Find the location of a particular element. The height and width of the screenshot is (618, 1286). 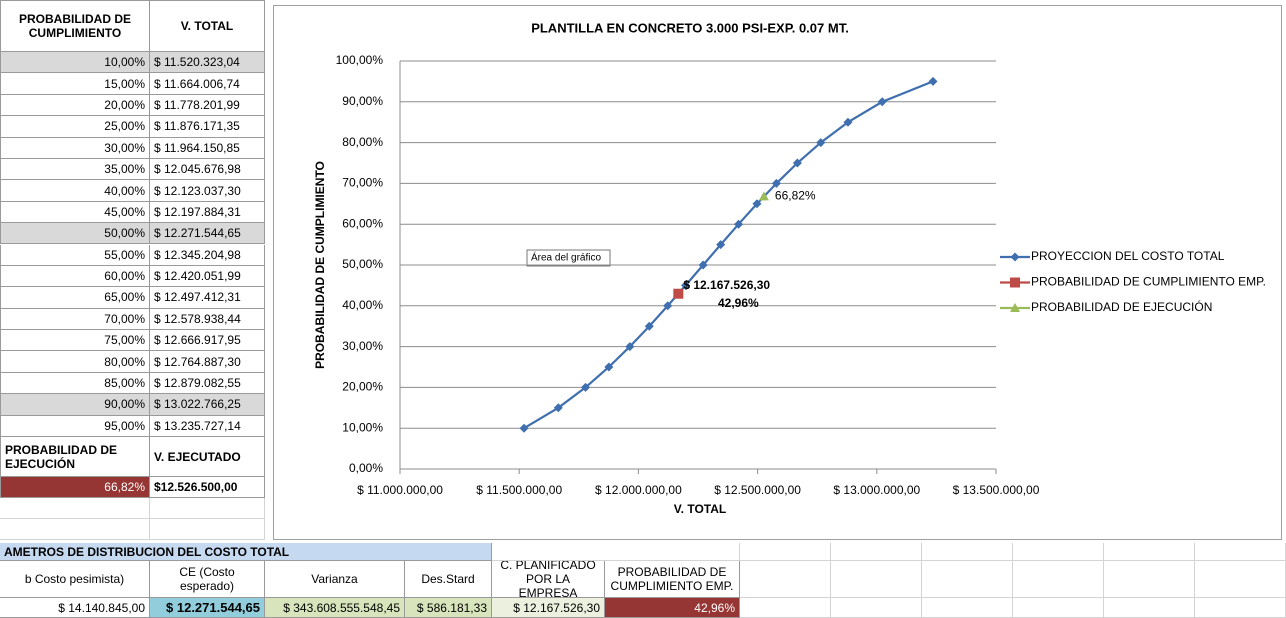

cell: 80,00% is located at coordinates (75, 362).